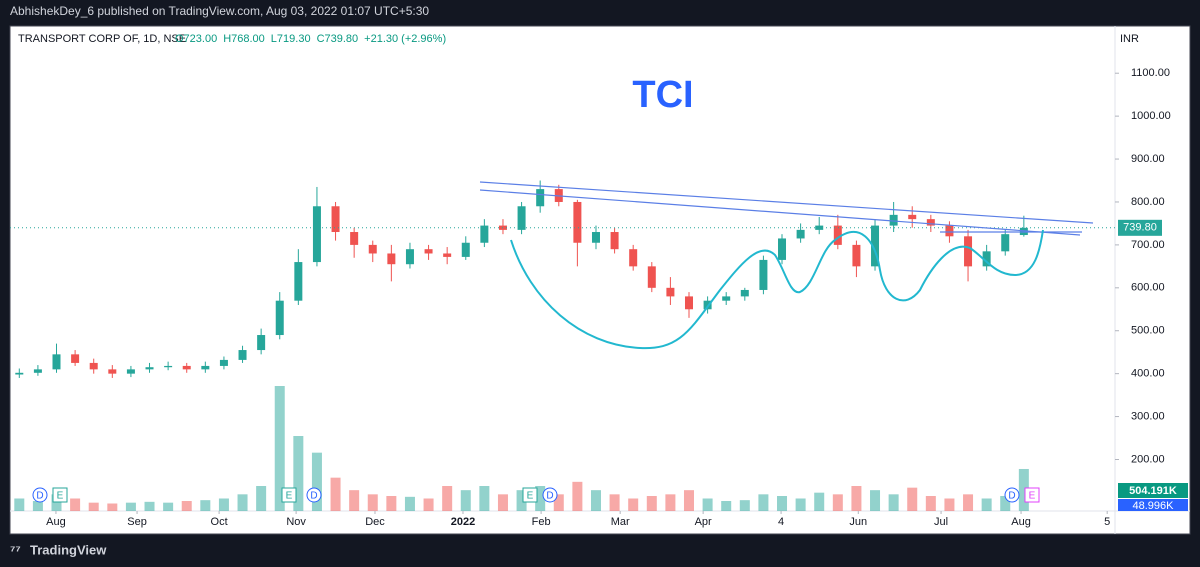 This screenshot has width=1200, height=567. What do you see at coordinates (1140, 228) in the screenshot?
I see `last-price-label: 739.80` at bounding box center [1140, 228].